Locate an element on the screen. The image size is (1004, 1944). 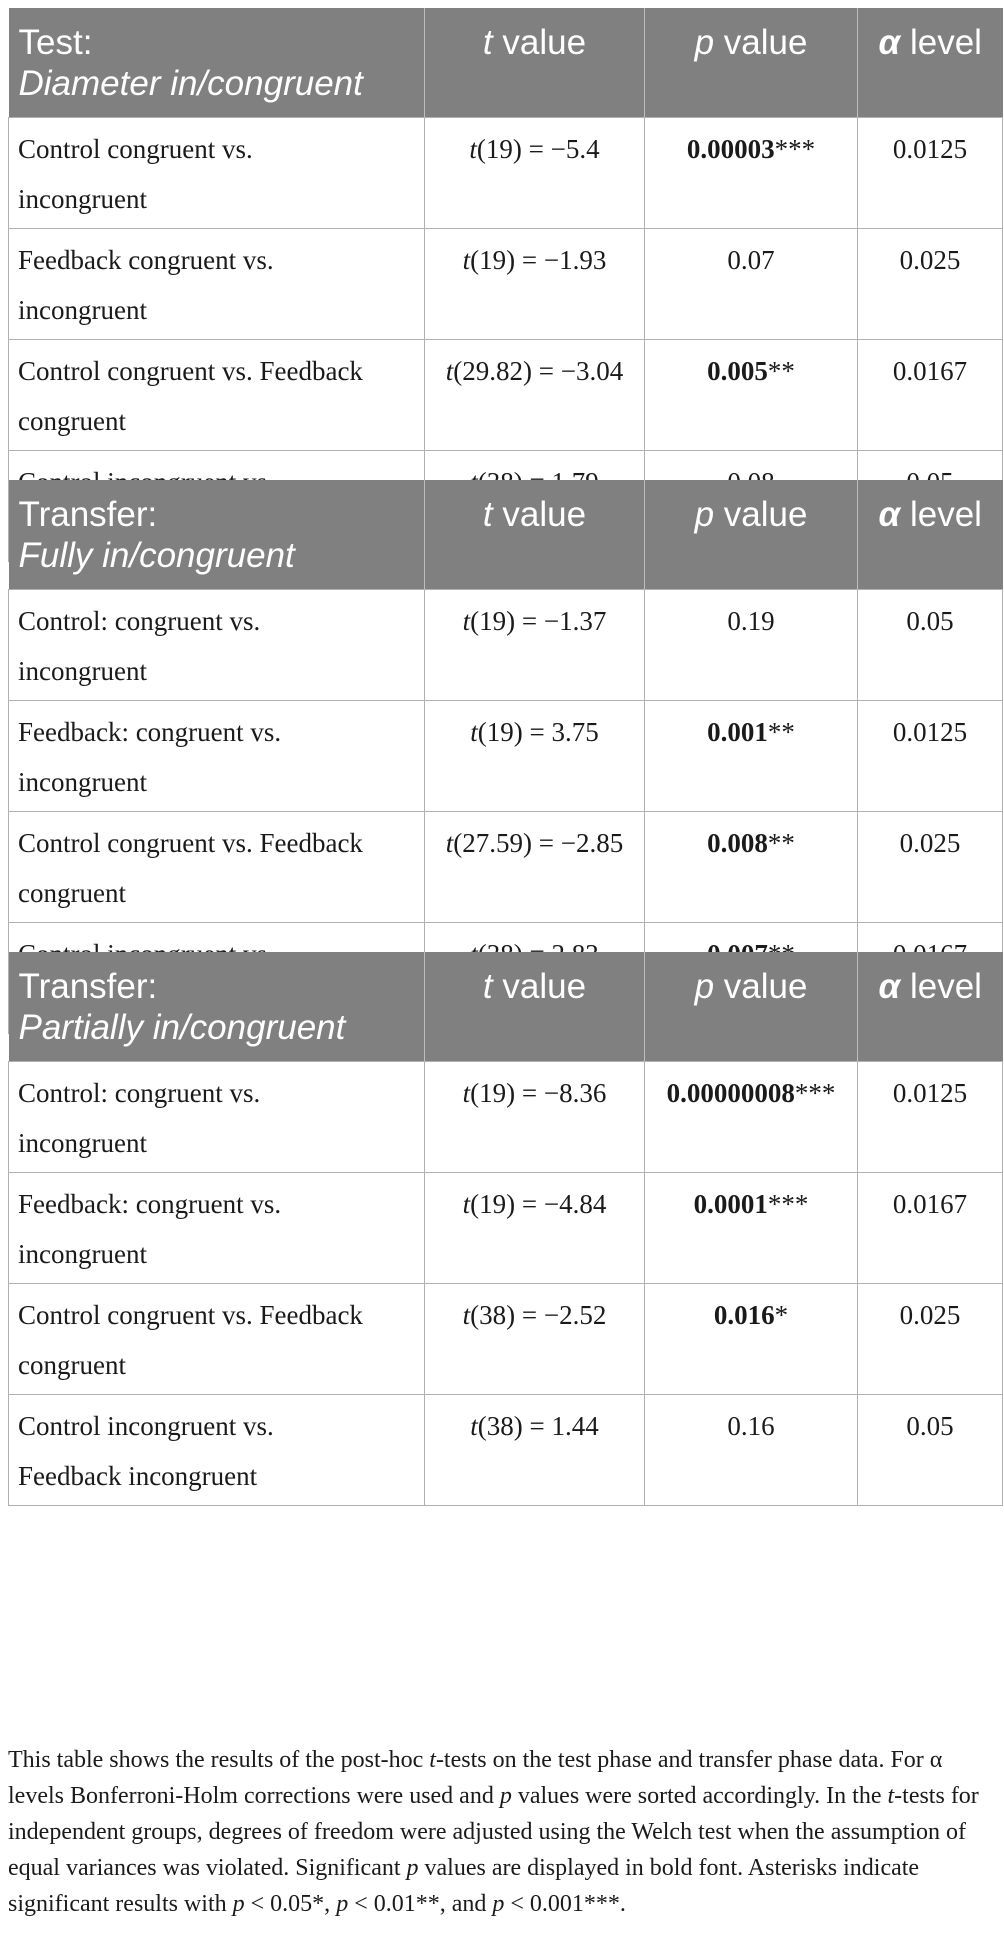
t-statistic: = 3.75 is located at coordinates (560, 731).